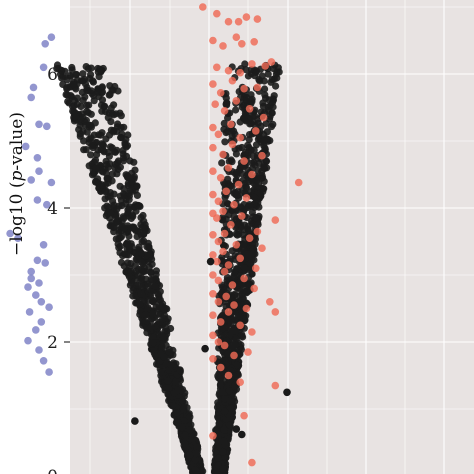 The width and height of the screenshot is (474, 474). What do you see at coordinates (52, 470) in the screenshot?
I see `y-tick-label: 0` at bounding box center [52, 470].